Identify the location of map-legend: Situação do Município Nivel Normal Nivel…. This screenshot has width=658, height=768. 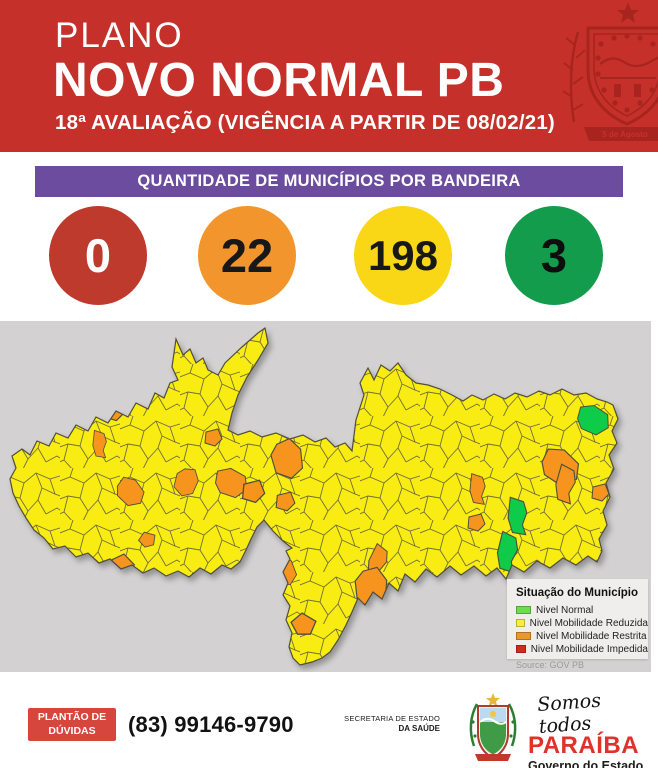
(577, 624).